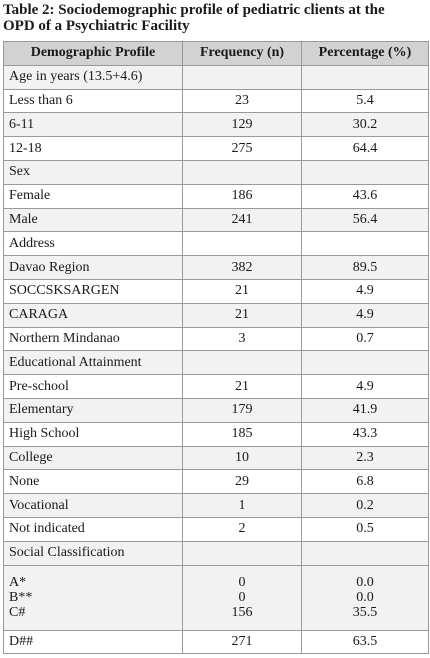  I want to click on table-row: D## 271 63.5, so click(216, 642).